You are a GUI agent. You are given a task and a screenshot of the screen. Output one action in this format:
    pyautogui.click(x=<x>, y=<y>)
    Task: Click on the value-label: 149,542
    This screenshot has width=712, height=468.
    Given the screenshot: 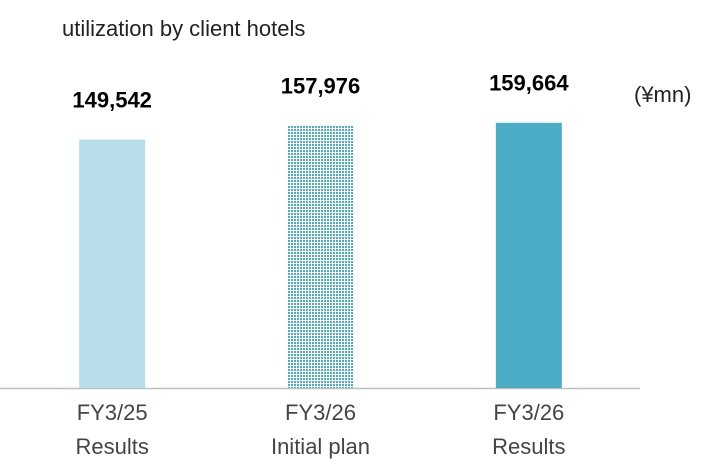 What is the action you would take?
    pyautogui.click(x=112, y=99)
    